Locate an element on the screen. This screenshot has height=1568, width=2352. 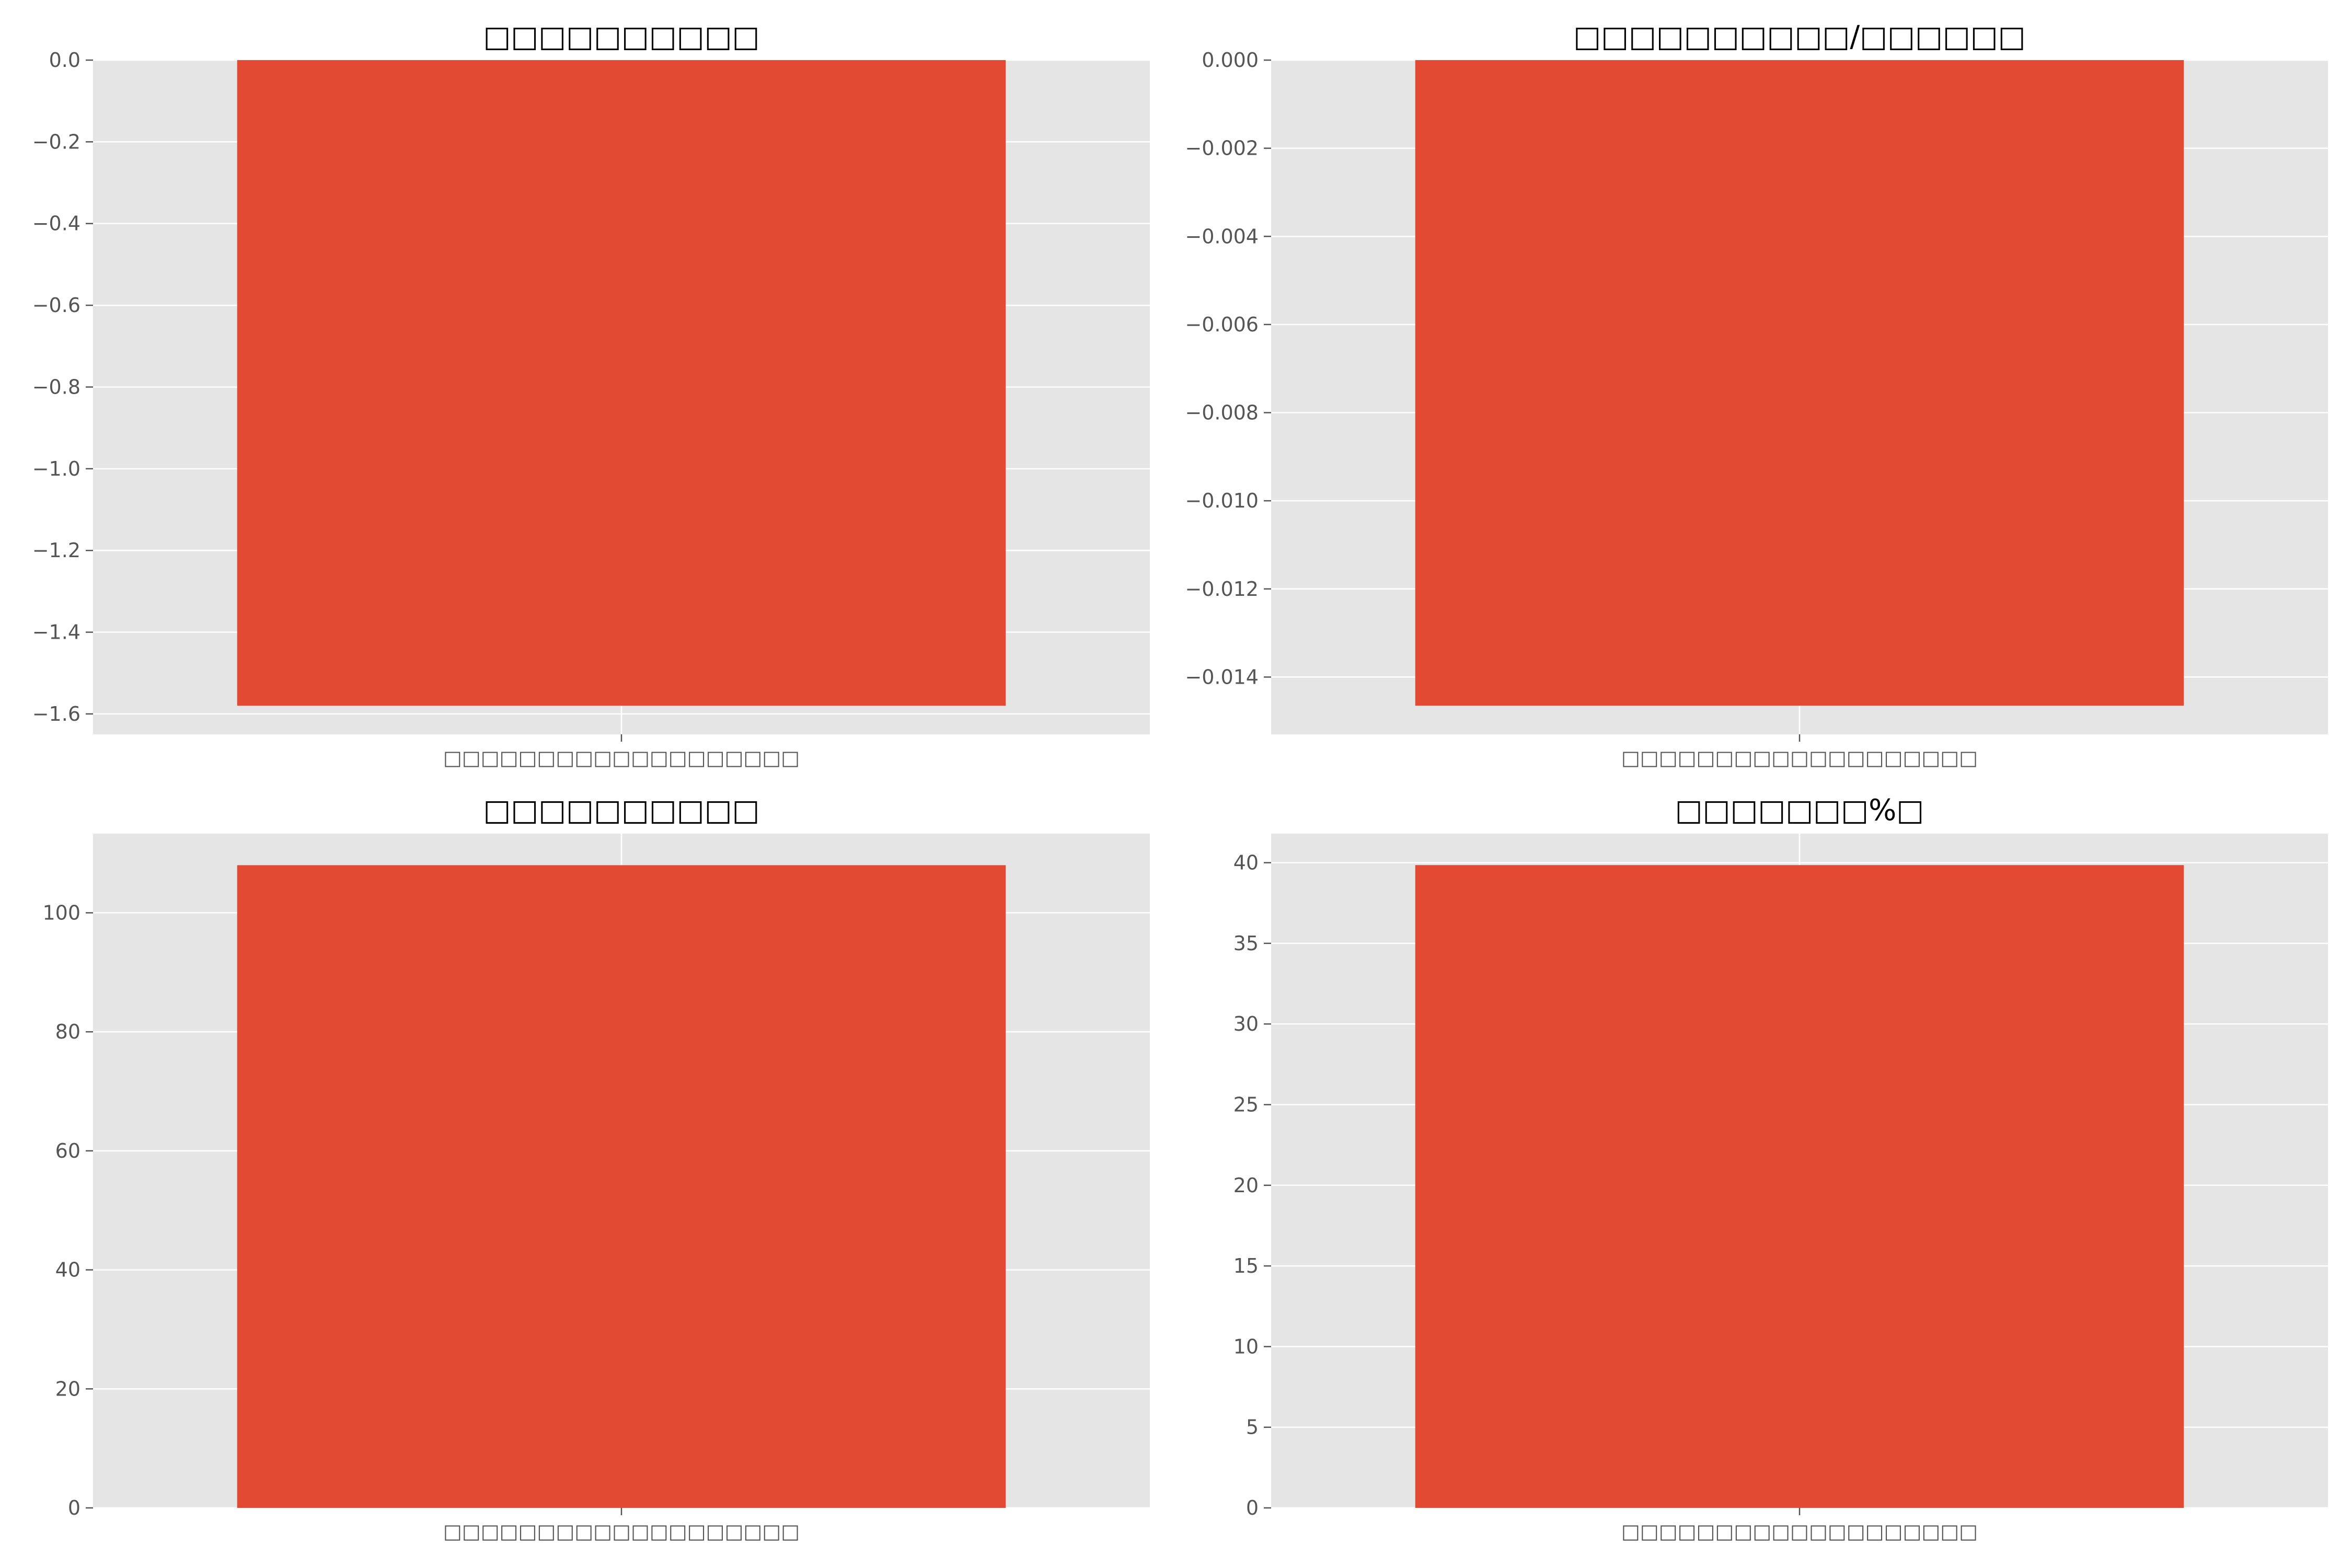
y-tick-label: −1.6 is located at coordinates (56, 713).